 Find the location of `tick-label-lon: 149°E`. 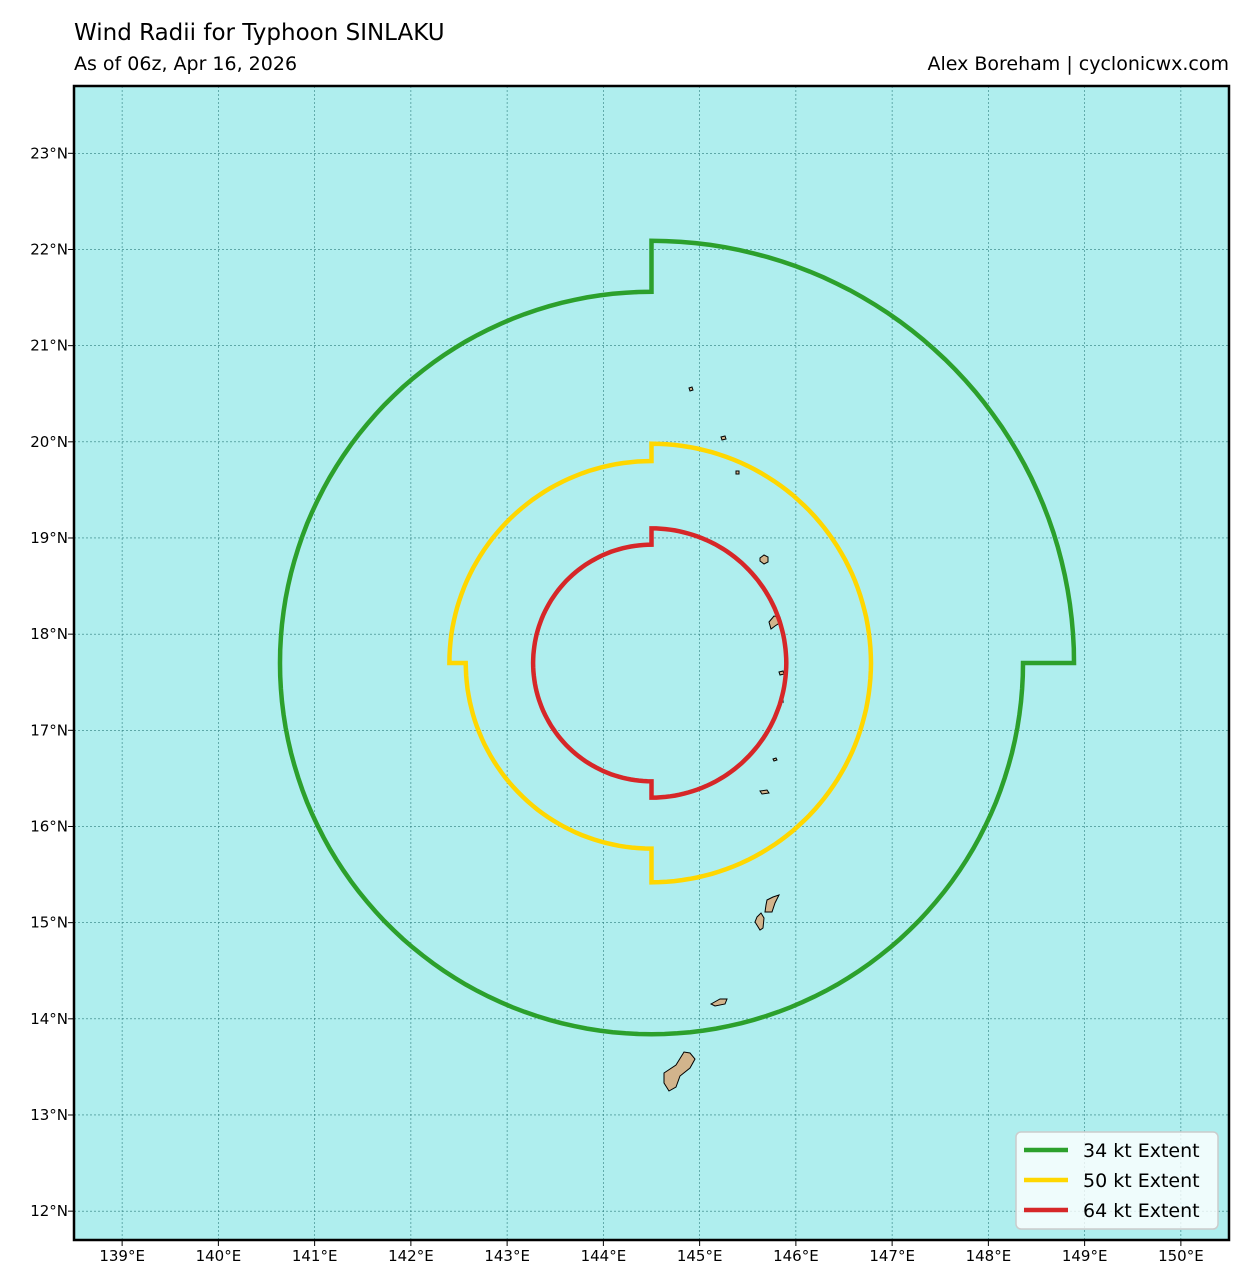

tick-label-lon: 149°E is located at coordinates (1085, 1256).